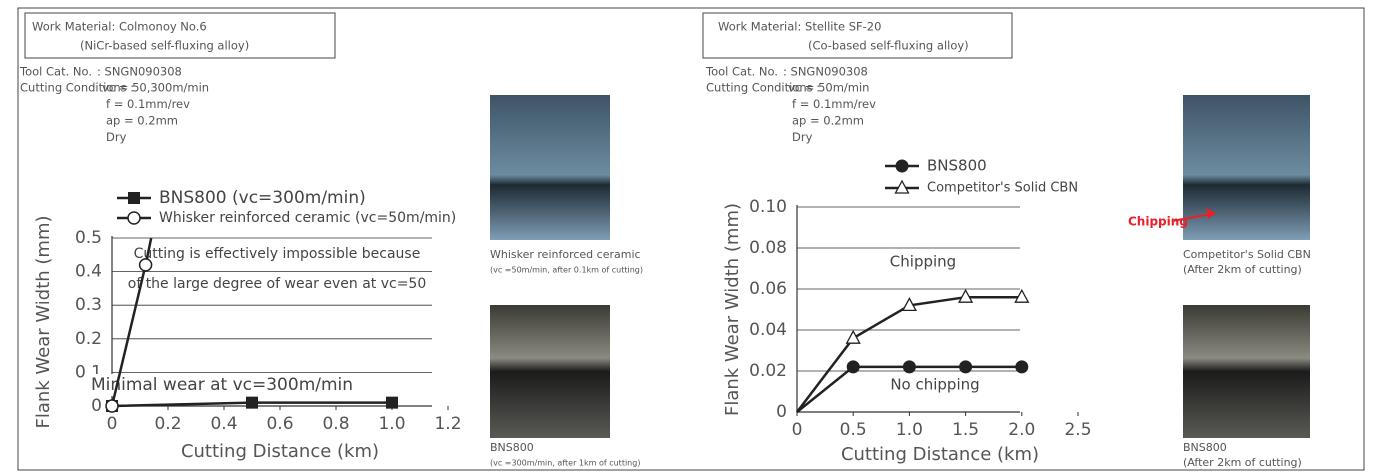  What do you see at coordinates (447, 424) in the screenshot?
I see `x-tick-label: 1.2` at bounding box center [447, 424].